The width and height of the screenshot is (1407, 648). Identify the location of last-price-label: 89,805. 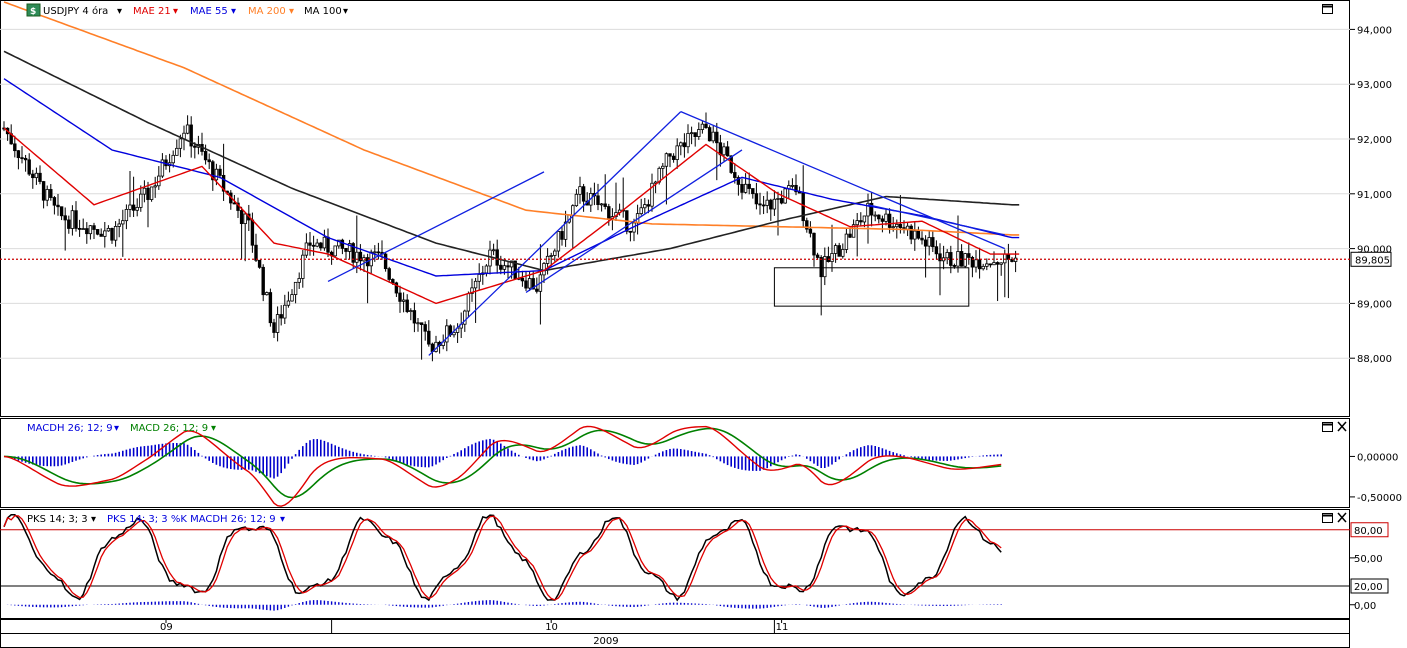
(1372, 260).